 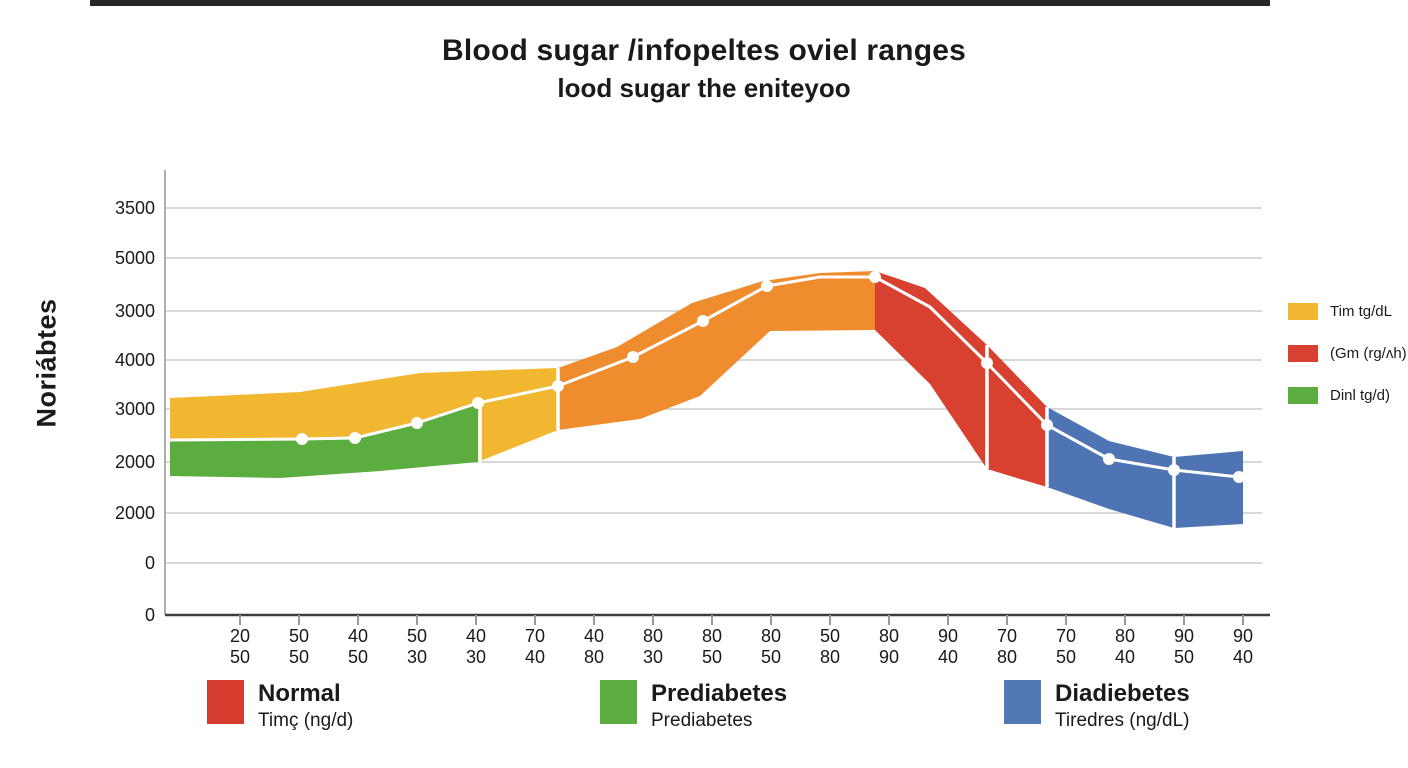 I want to click on legend-right-item: Tim tg/dL, so click(x=1347, y=311).